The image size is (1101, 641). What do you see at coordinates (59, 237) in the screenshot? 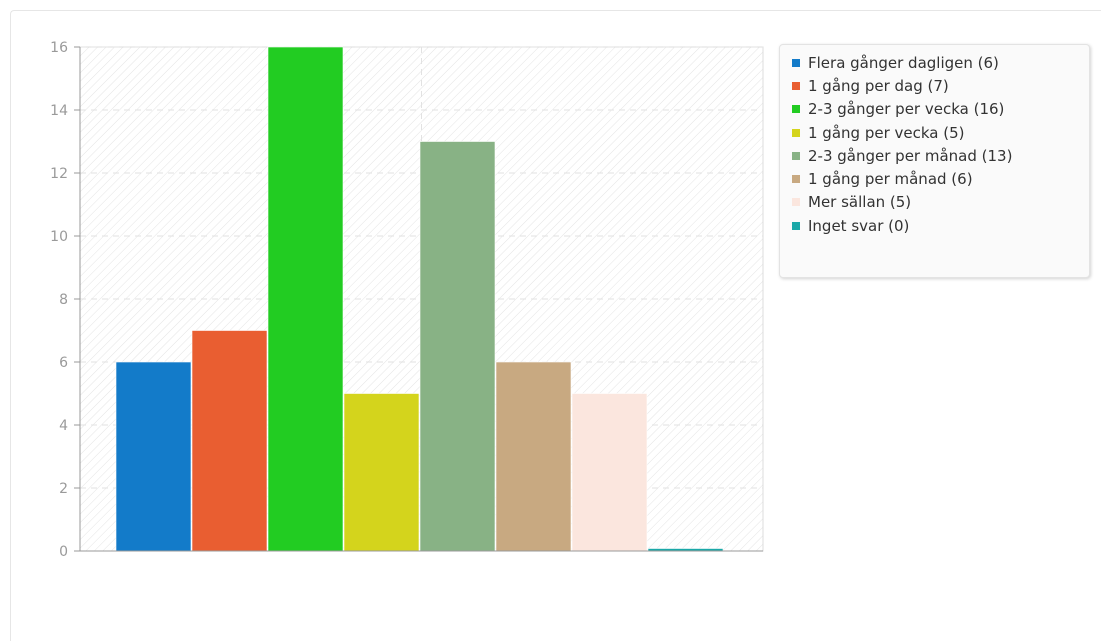
I see `y-tick-label: 10` at bounding box center [59, 237].